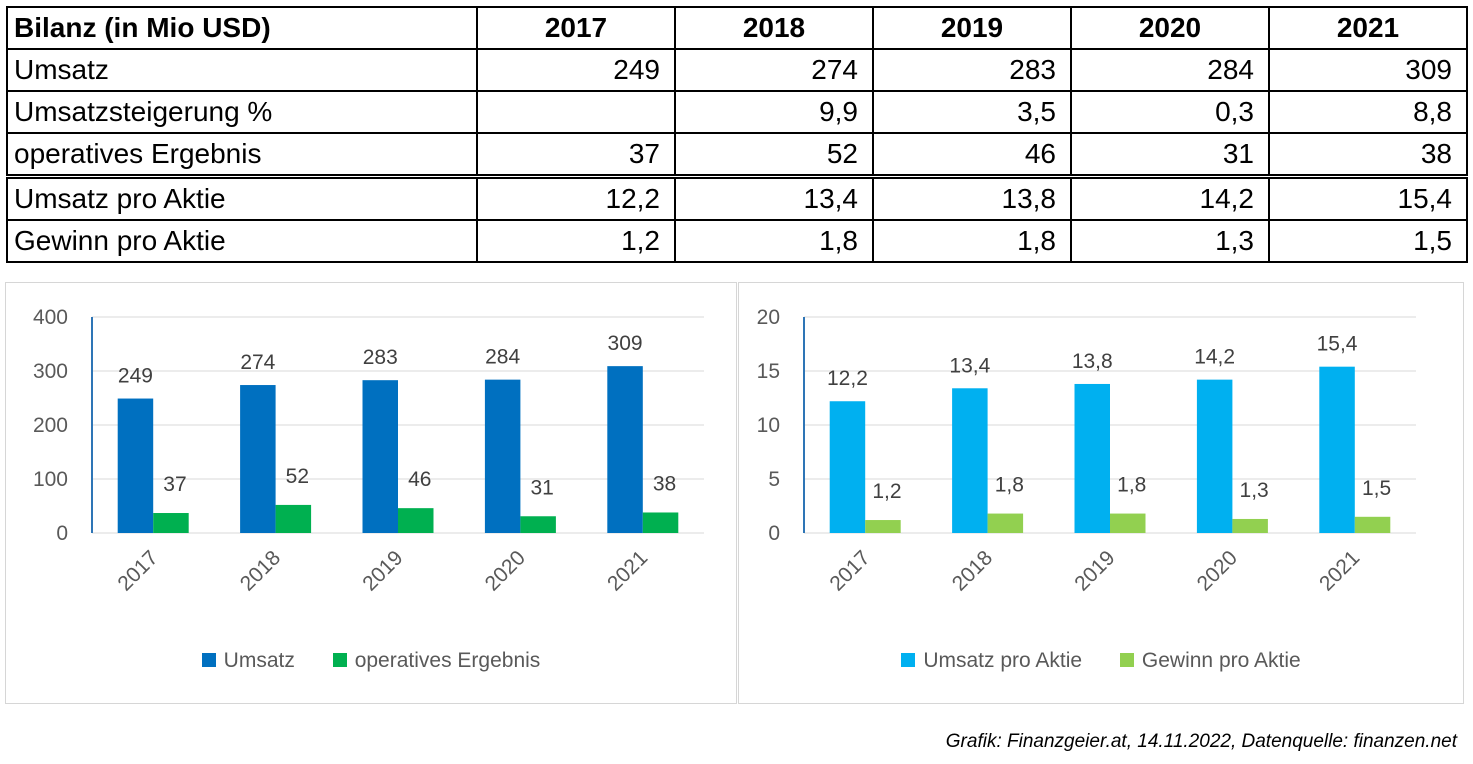 This screenshot has width=1473, height=764. What do you see at coordinates (1337, 344) in the screenshot?
I see `data-label: 15,4` at bounding box center [1337, 344].